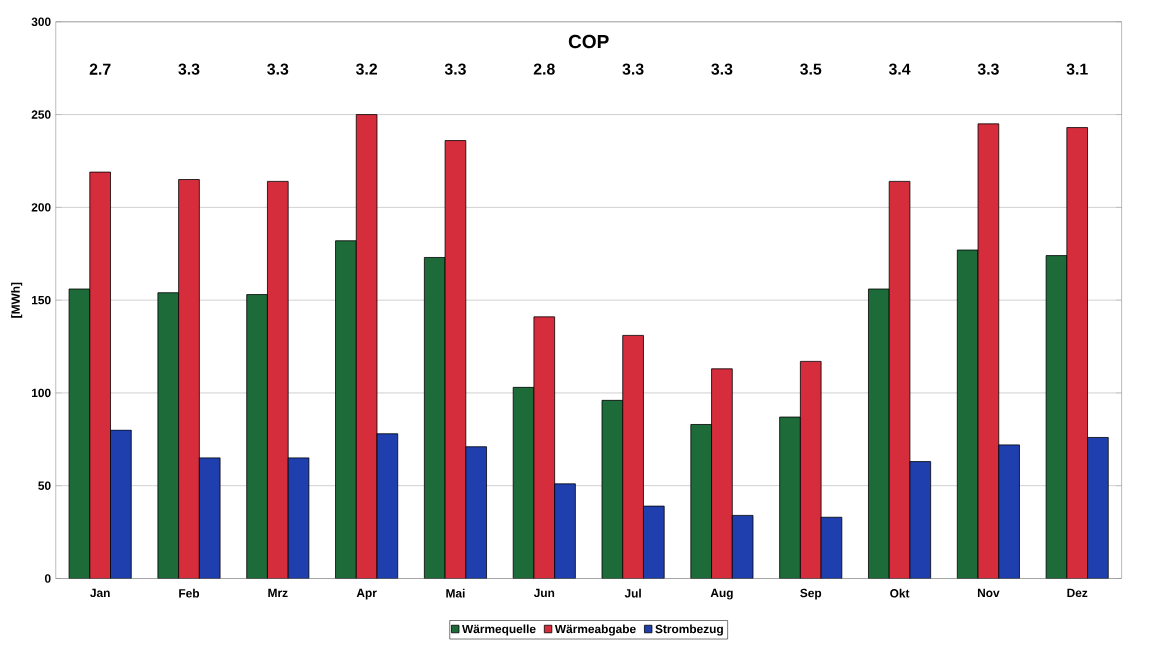  What do you see at coordinates (41, 300) in the screenshot?
I see `y-tick-label: 150` at bounding box center [41, 300].